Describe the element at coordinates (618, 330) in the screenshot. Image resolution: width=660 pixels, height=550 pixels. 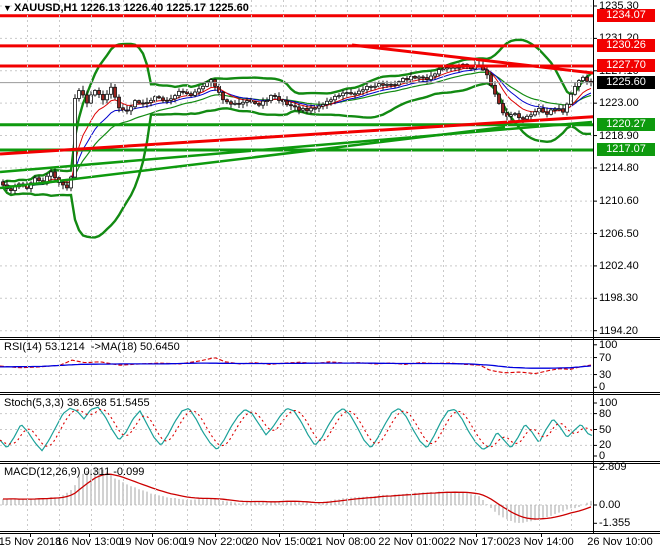
I see `price-axis-label: 1194.20` at that location.